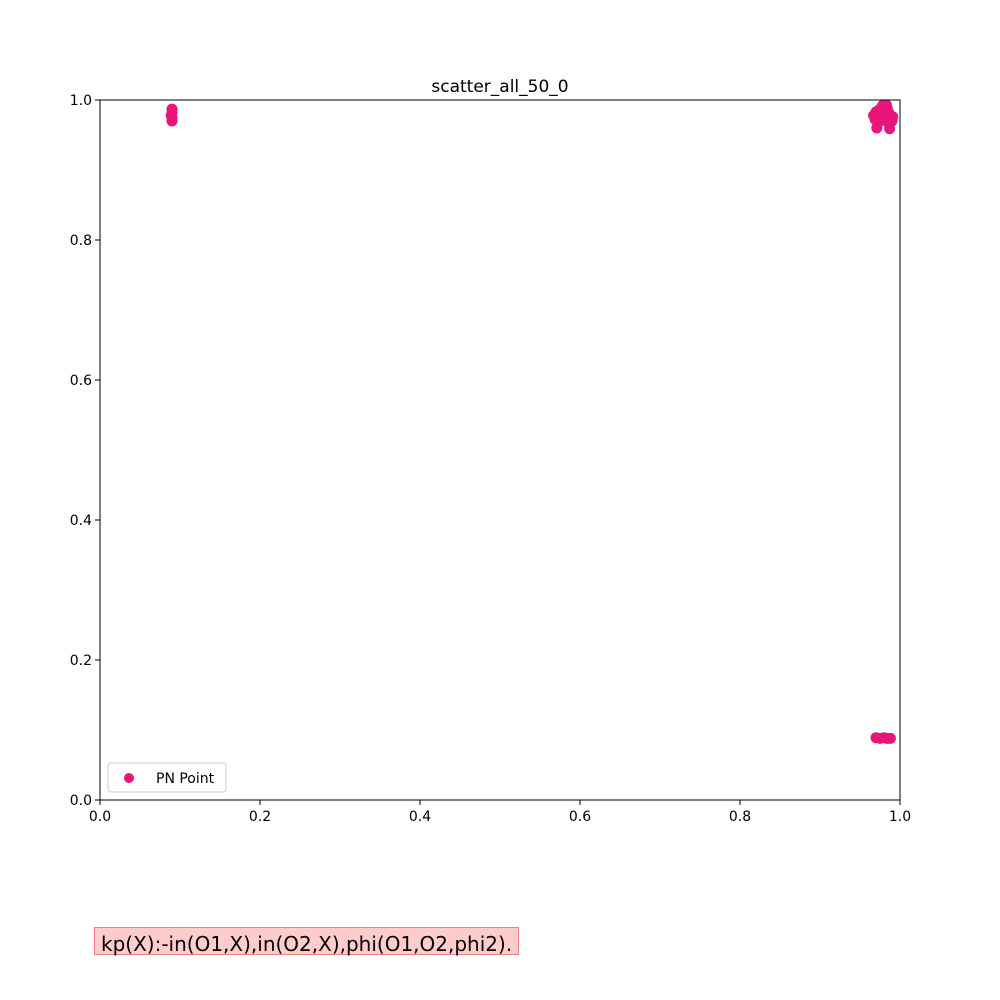 The height and width of the screenshot is (1000, 1000). What do you see at coordinates (500, 812) in the screenshot?
I see `x-axis: 0.0 0.2 0.4 0.6 0.8 1.0` at bounding box center [500, 812].